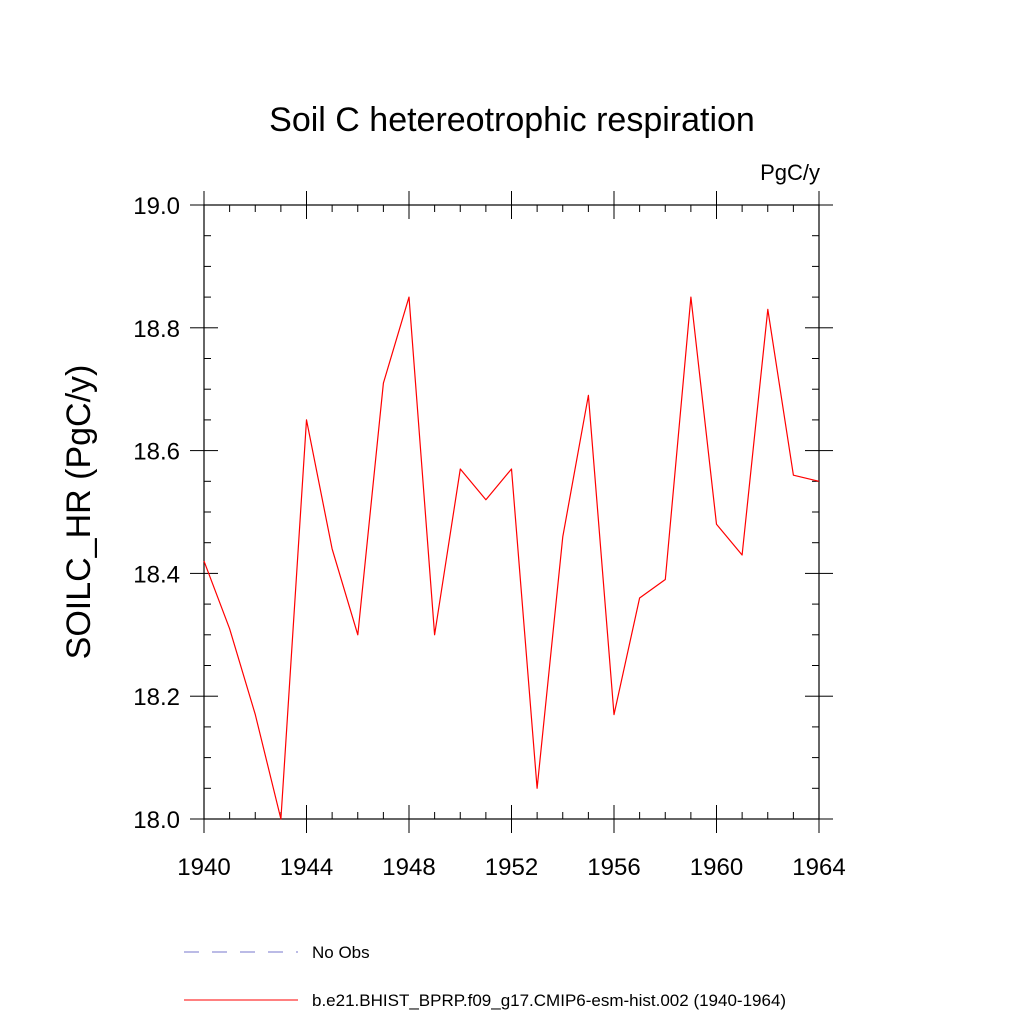  What do you see at coordinates (156, 820) in the screenshot?
I see `y-tick-label: 18.0` at bounding box center [156, 820].